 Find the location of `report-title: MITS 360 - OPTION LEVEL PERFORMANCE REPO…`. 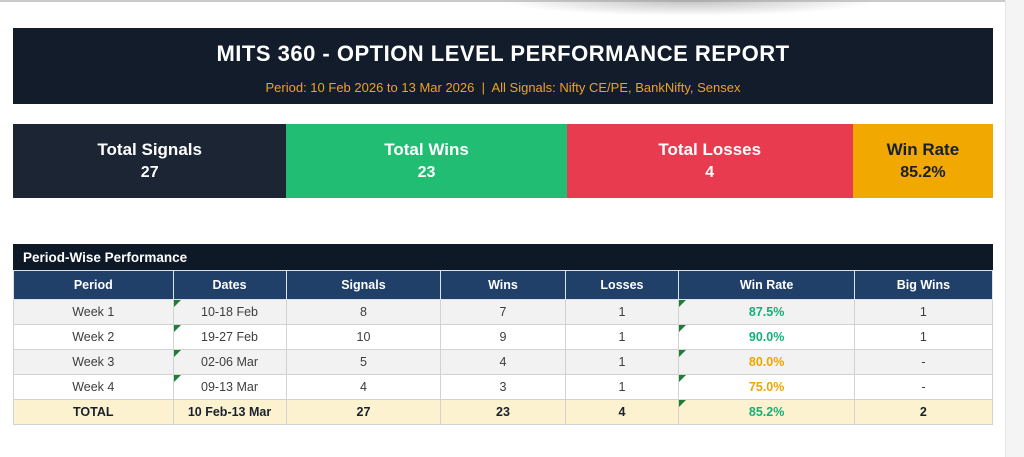

report-title: MITS 360 - OPTION LEVEL PERFORMANCE REPO… is located at coordinates (503, 53).